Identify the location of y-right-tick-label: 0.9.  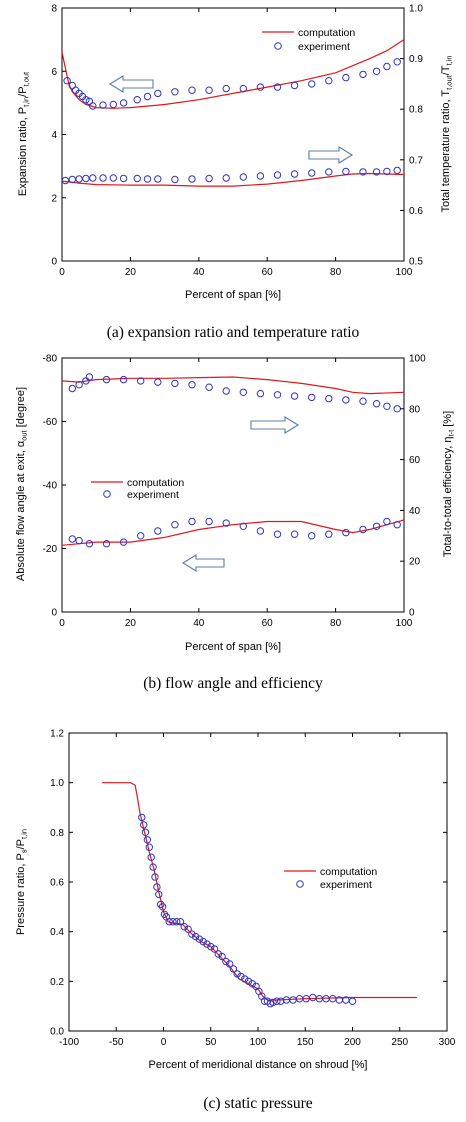
(416, 59).